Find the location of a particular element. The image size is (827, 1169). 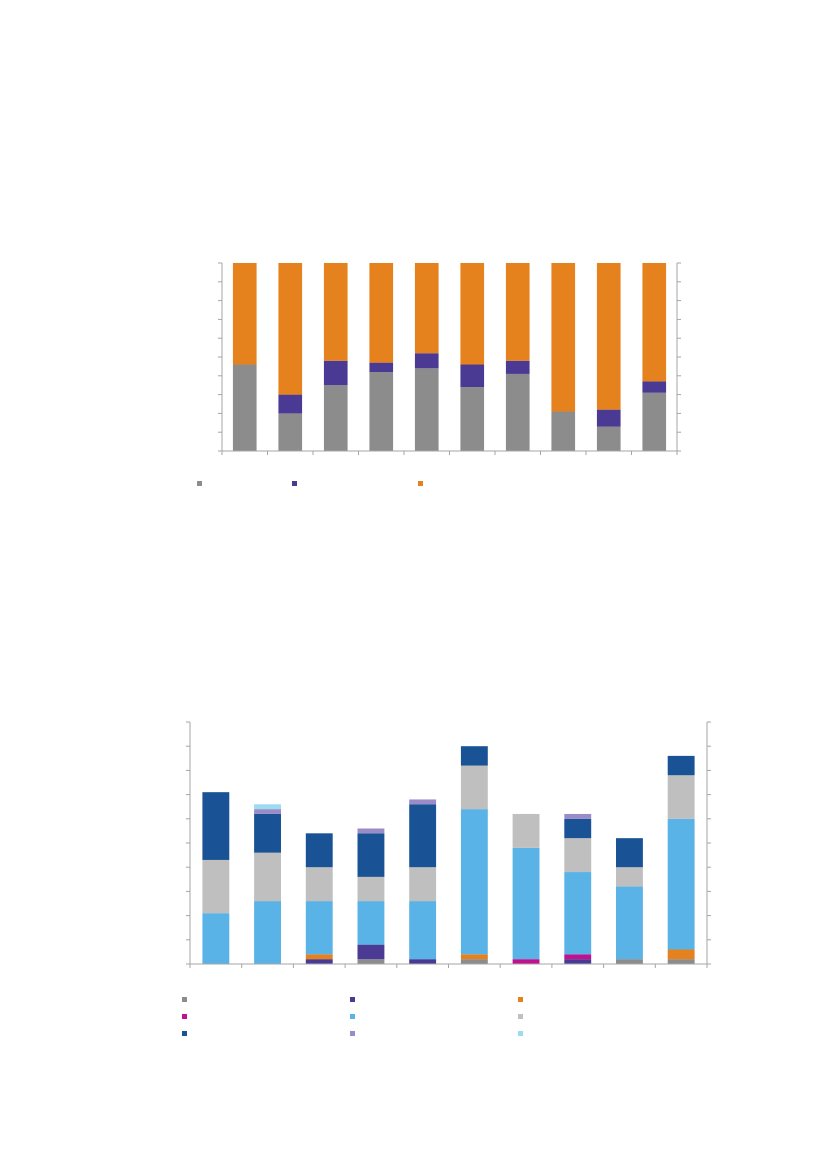

chart2-legend is located at coordinates (352, 1016).